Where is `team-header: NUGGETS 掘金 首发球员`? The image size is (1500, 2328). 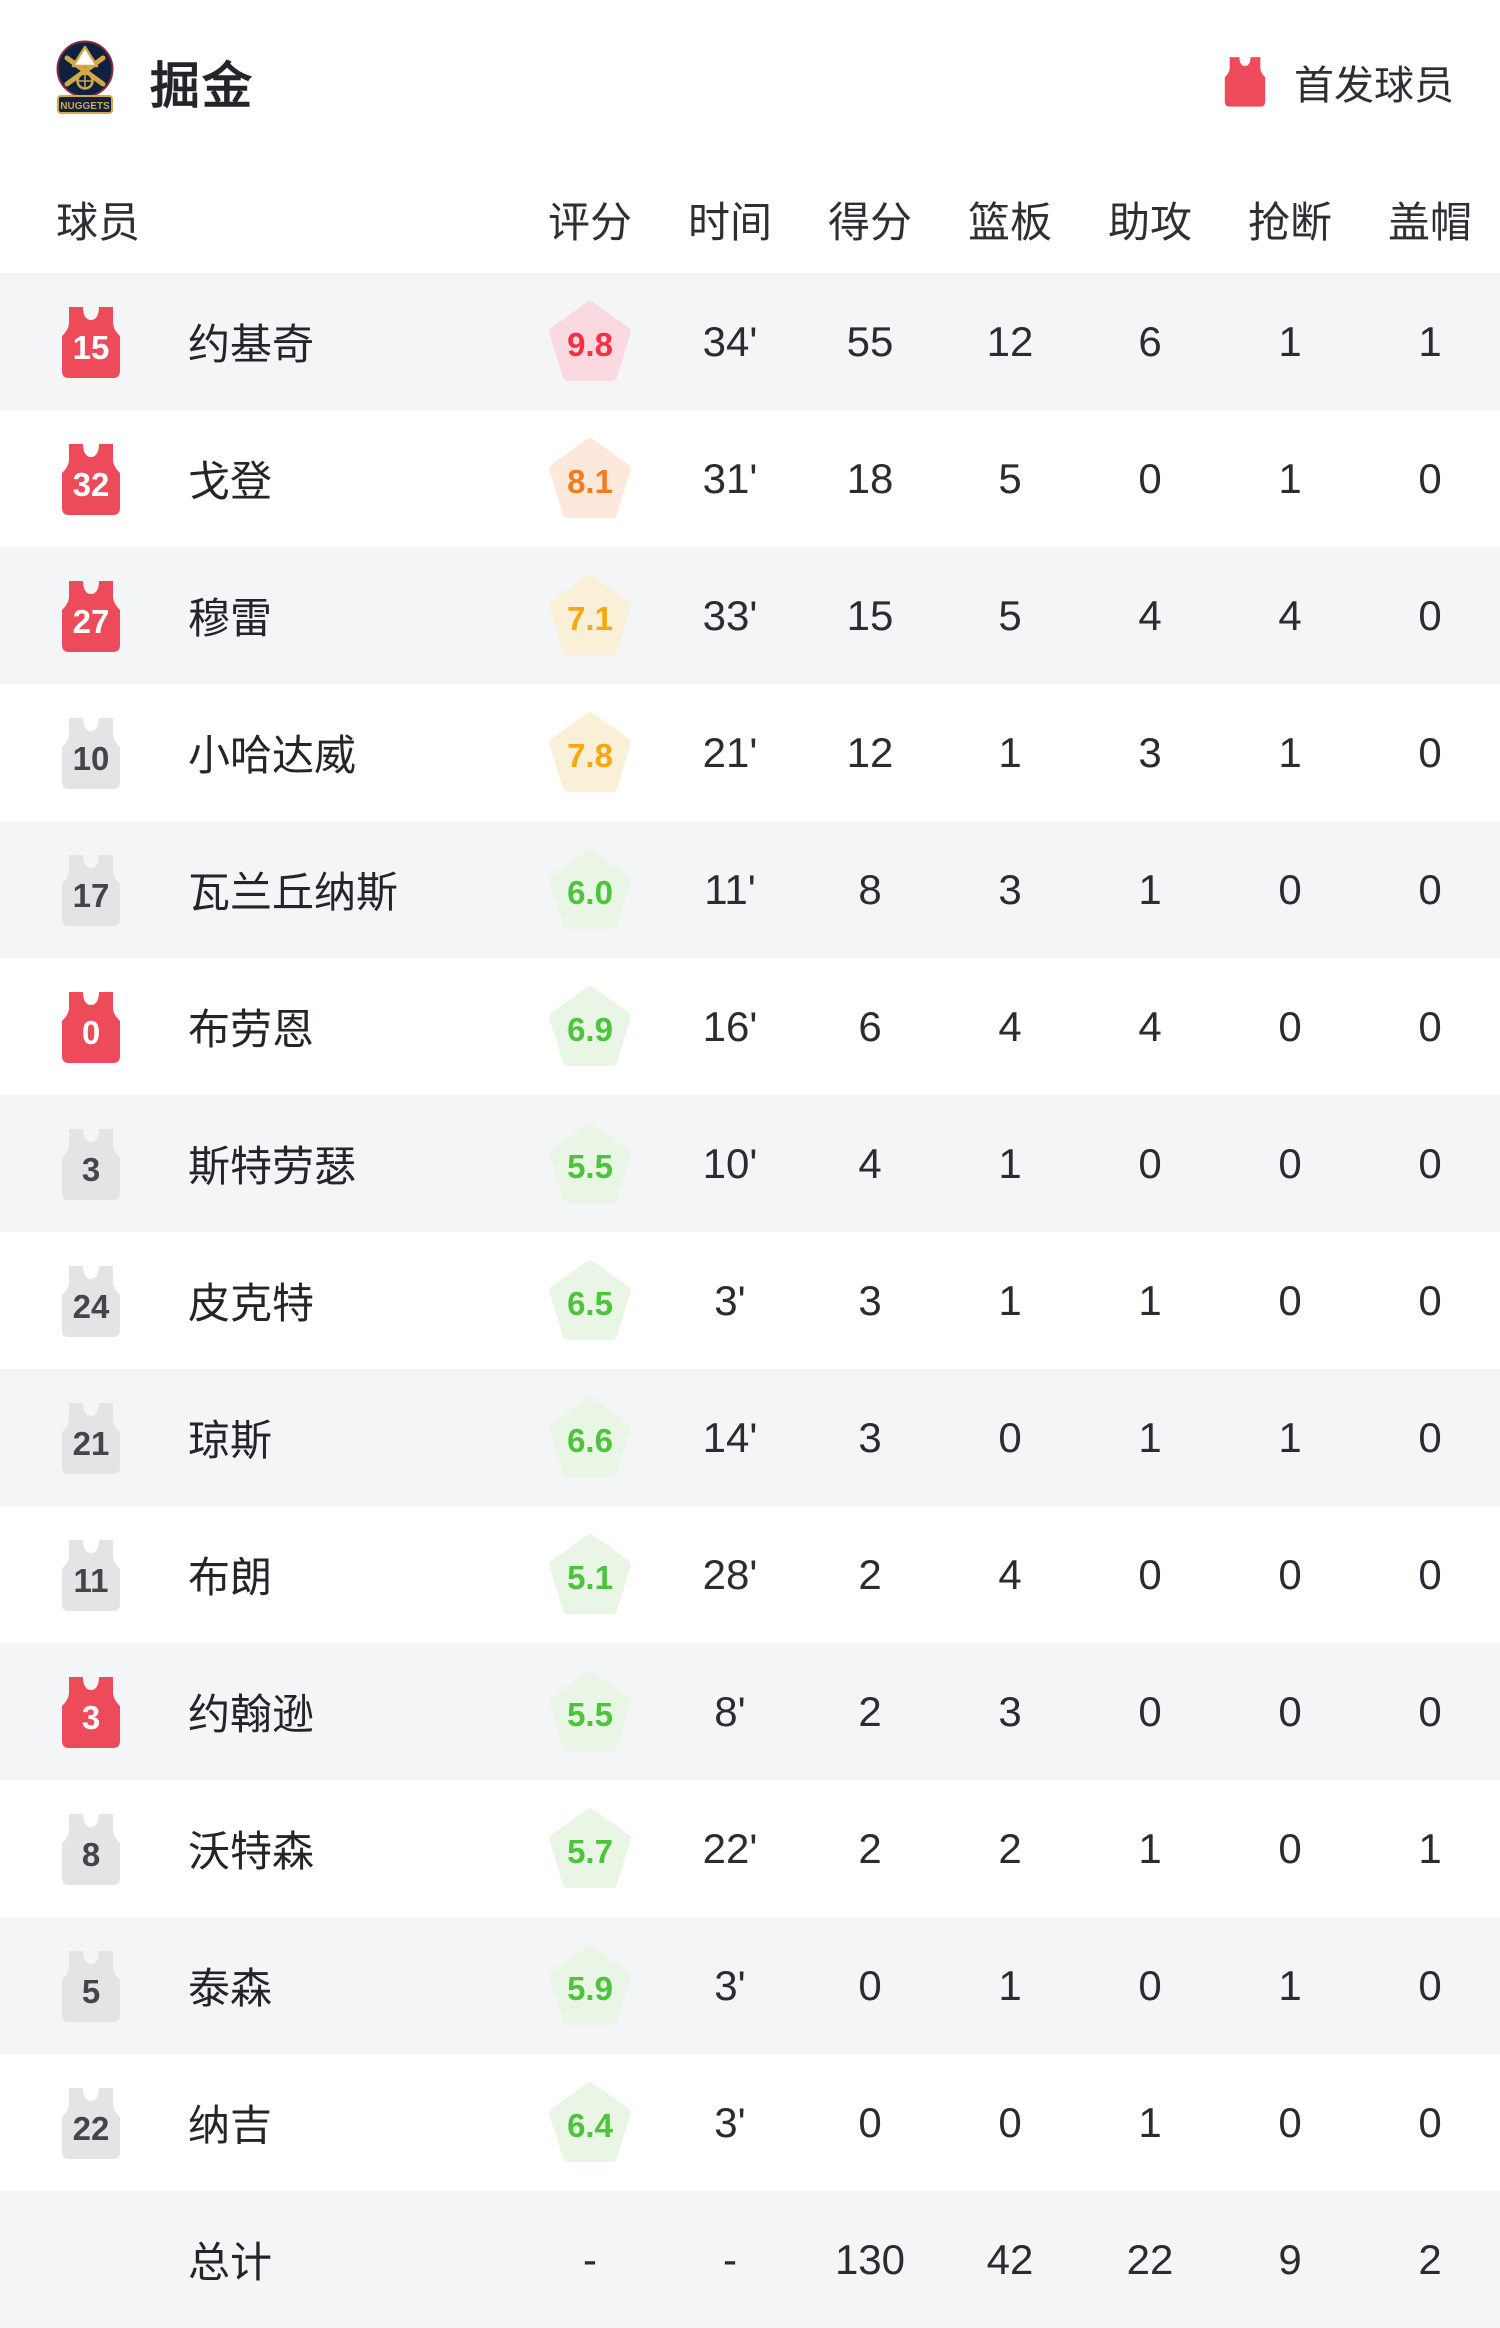 team-header: NUGGETS 掘金 首发球员 is located at coordinates (750, 75).